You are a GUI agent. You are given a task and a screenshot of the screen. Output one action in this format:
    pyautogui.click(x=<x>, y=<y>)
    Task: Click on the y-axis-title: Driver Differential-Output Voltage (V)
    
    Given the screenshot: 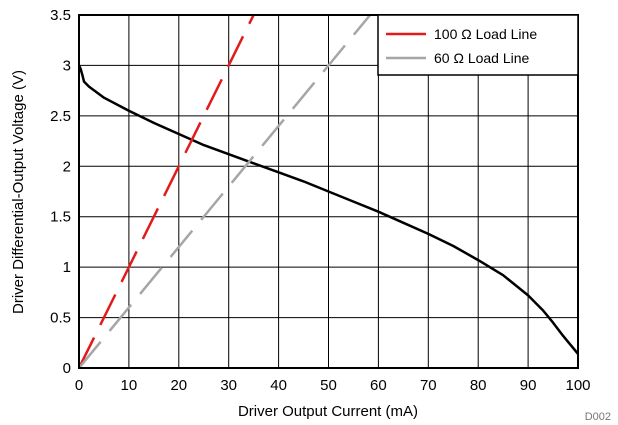 What is the action you would take?
    pyautogui.click(x=18, y=192)
    